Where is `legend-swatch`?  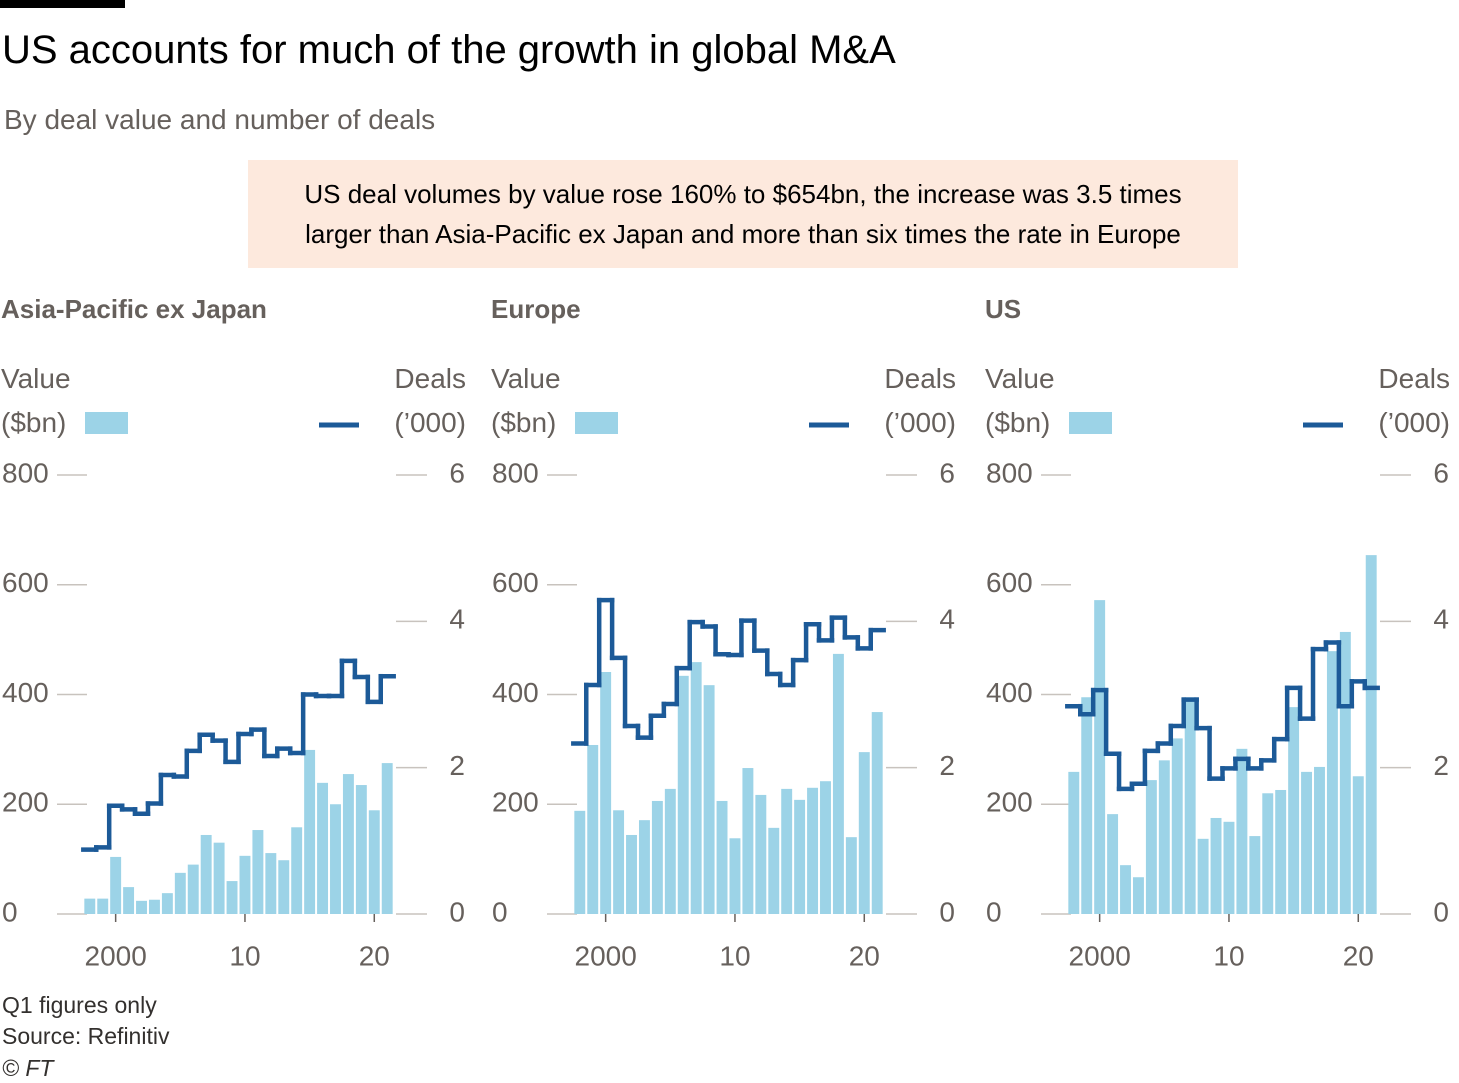 legend-swatch is located at coordinates (106, 423).